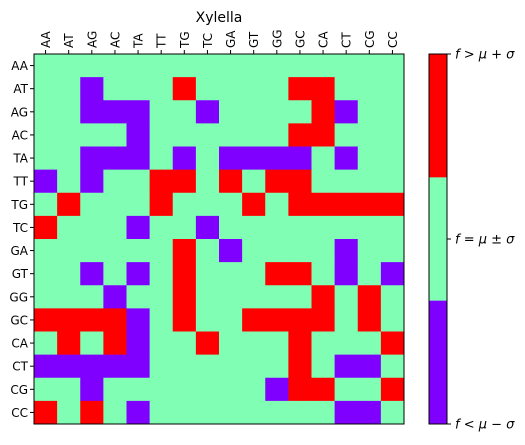  What do you see at coordinates (347, 112) in the screenshot?
I see `heatmap-cell-AG-CT` at bounding box center [347, 112].